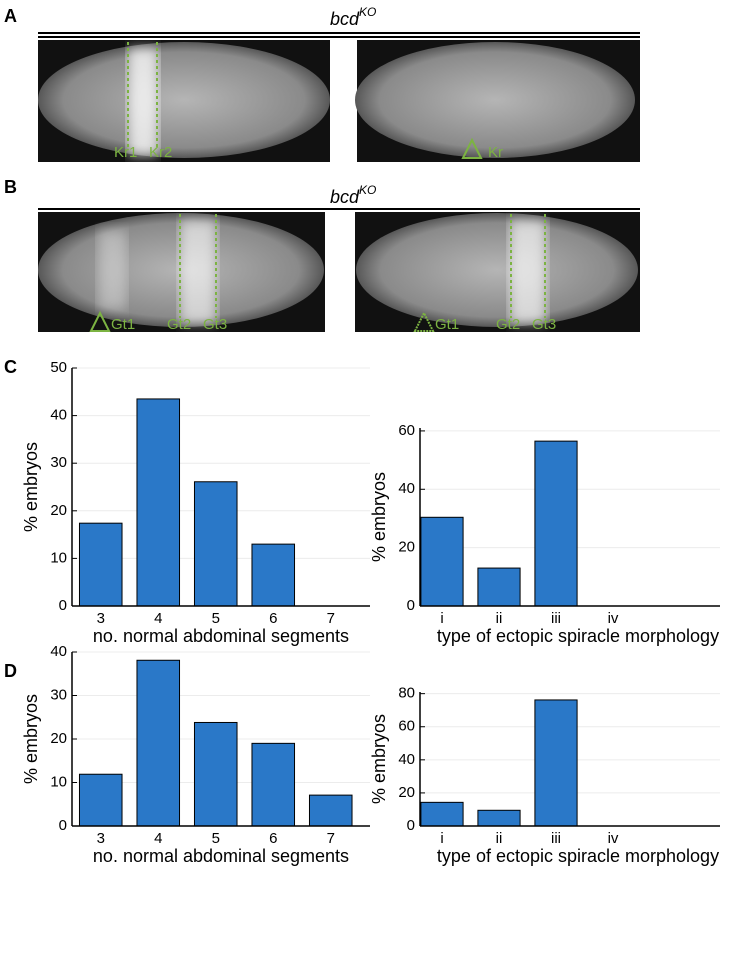 The width and height of the screenshot is (745, 956). What do you see at coordinates (495, 152) in the screenshot?
I see `gene-label: Kr` at bounding box center [495, 152].